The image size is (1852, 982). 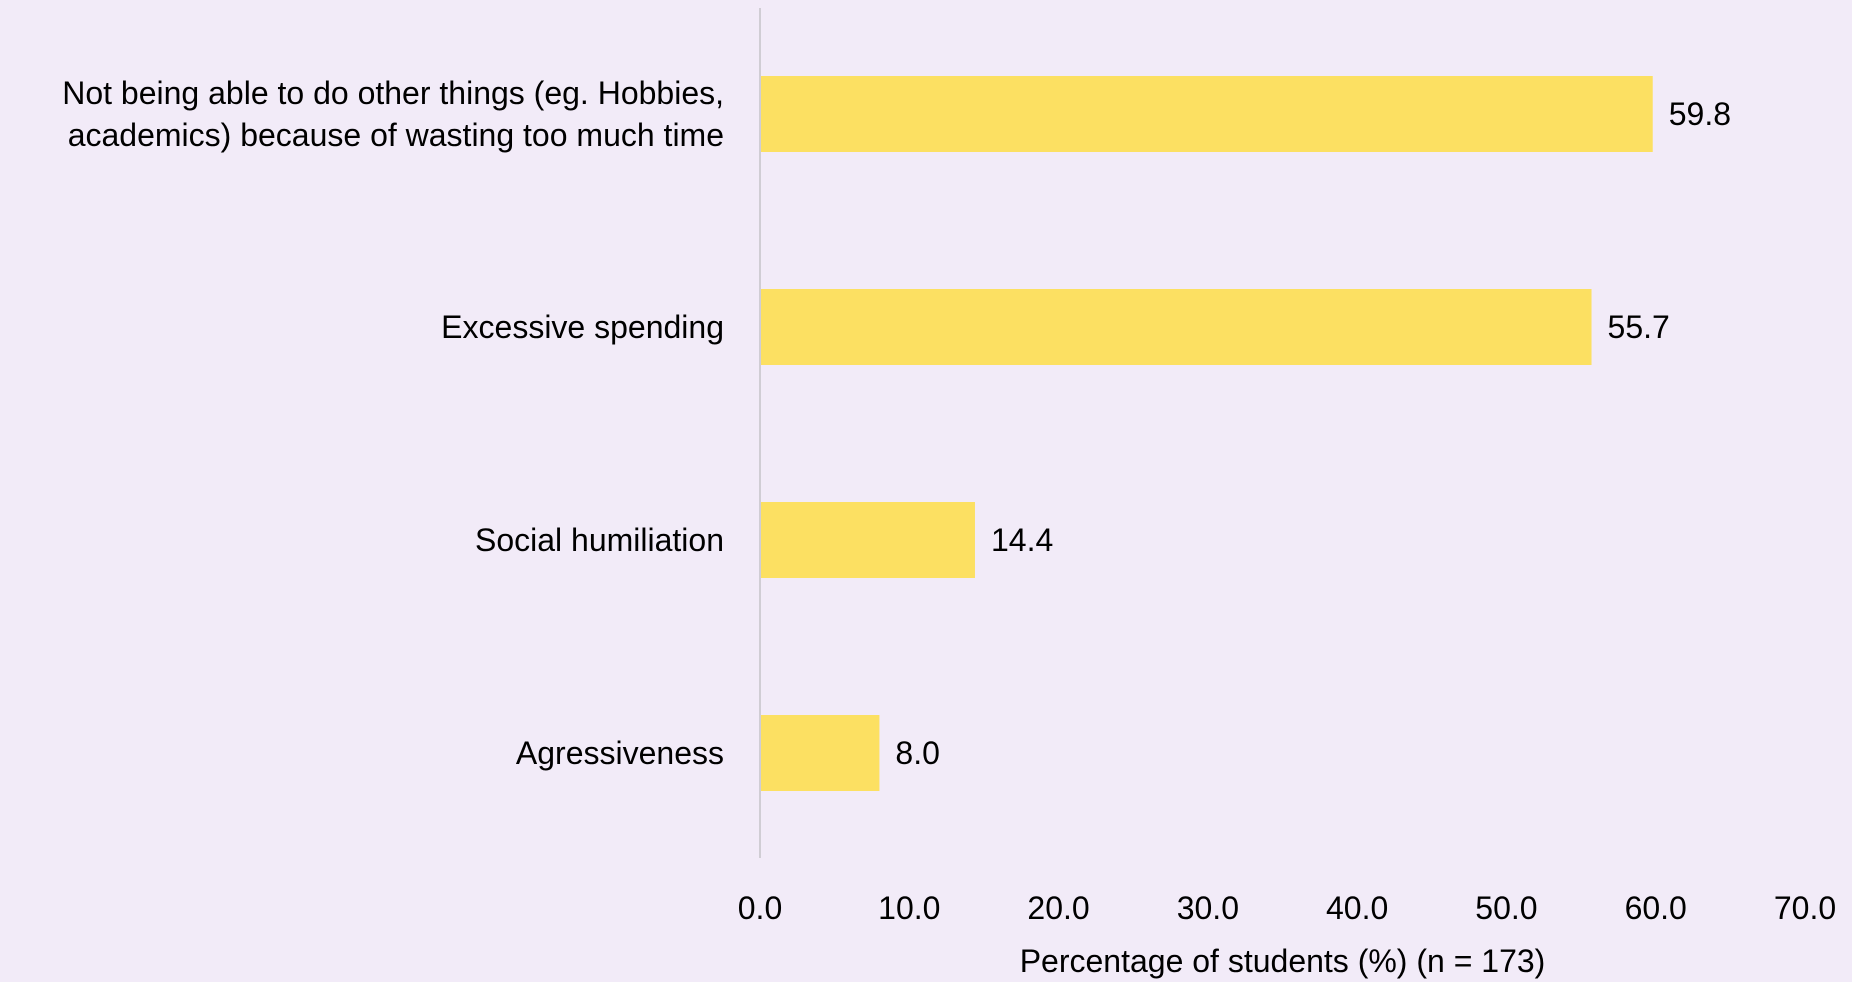 What do you see at coordinates (1058, 908) in the screenshot?
I see `x-tick-label: 20.0` at bounding box center [1058, 908].